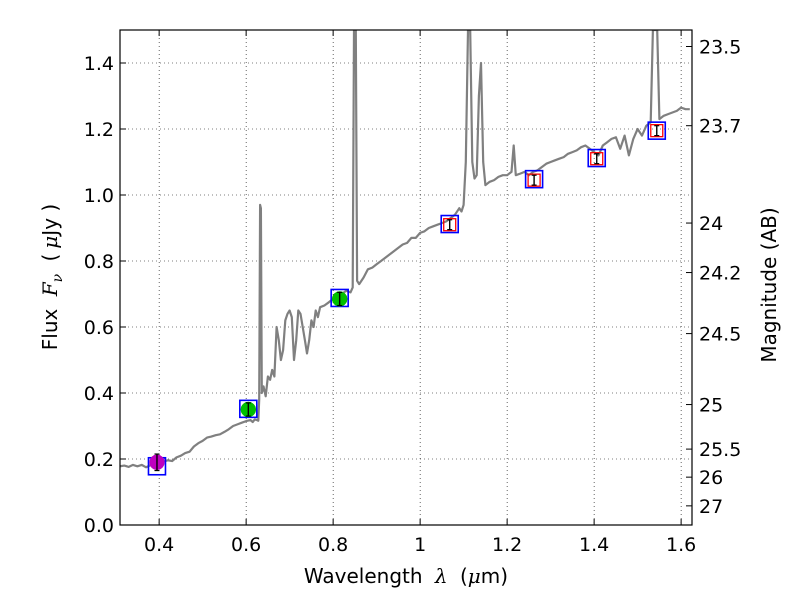  I want to click on x-tick-label: 0.4, so click(159, 545).